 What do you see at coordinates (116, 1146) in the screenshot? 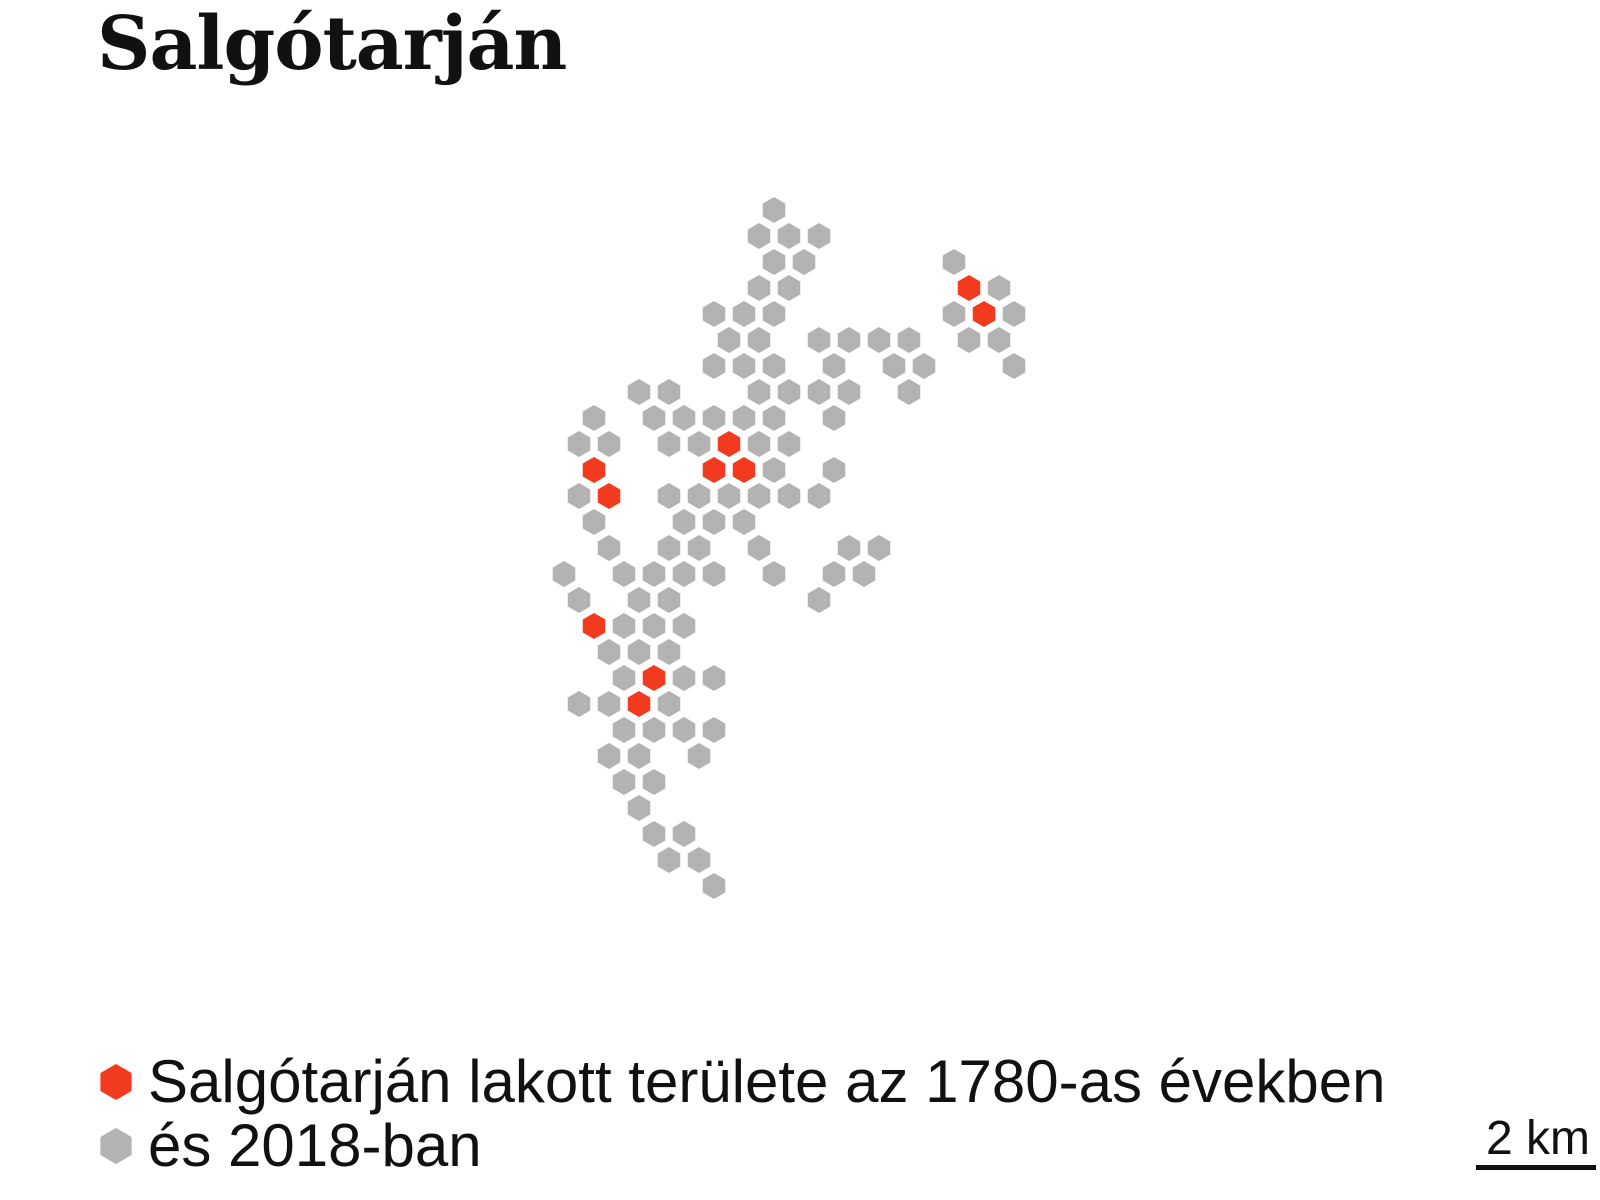
I see `gray-hexagon-icon` at bounding box center [116, 1146].